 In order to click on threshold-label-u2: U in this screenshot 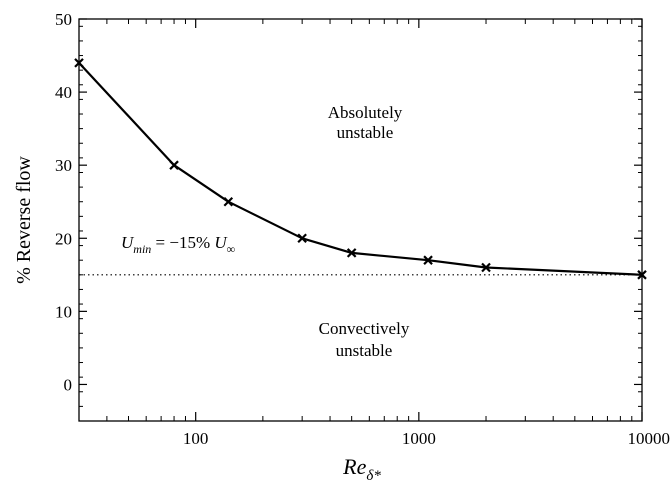, I will do `click(221, 242)`.